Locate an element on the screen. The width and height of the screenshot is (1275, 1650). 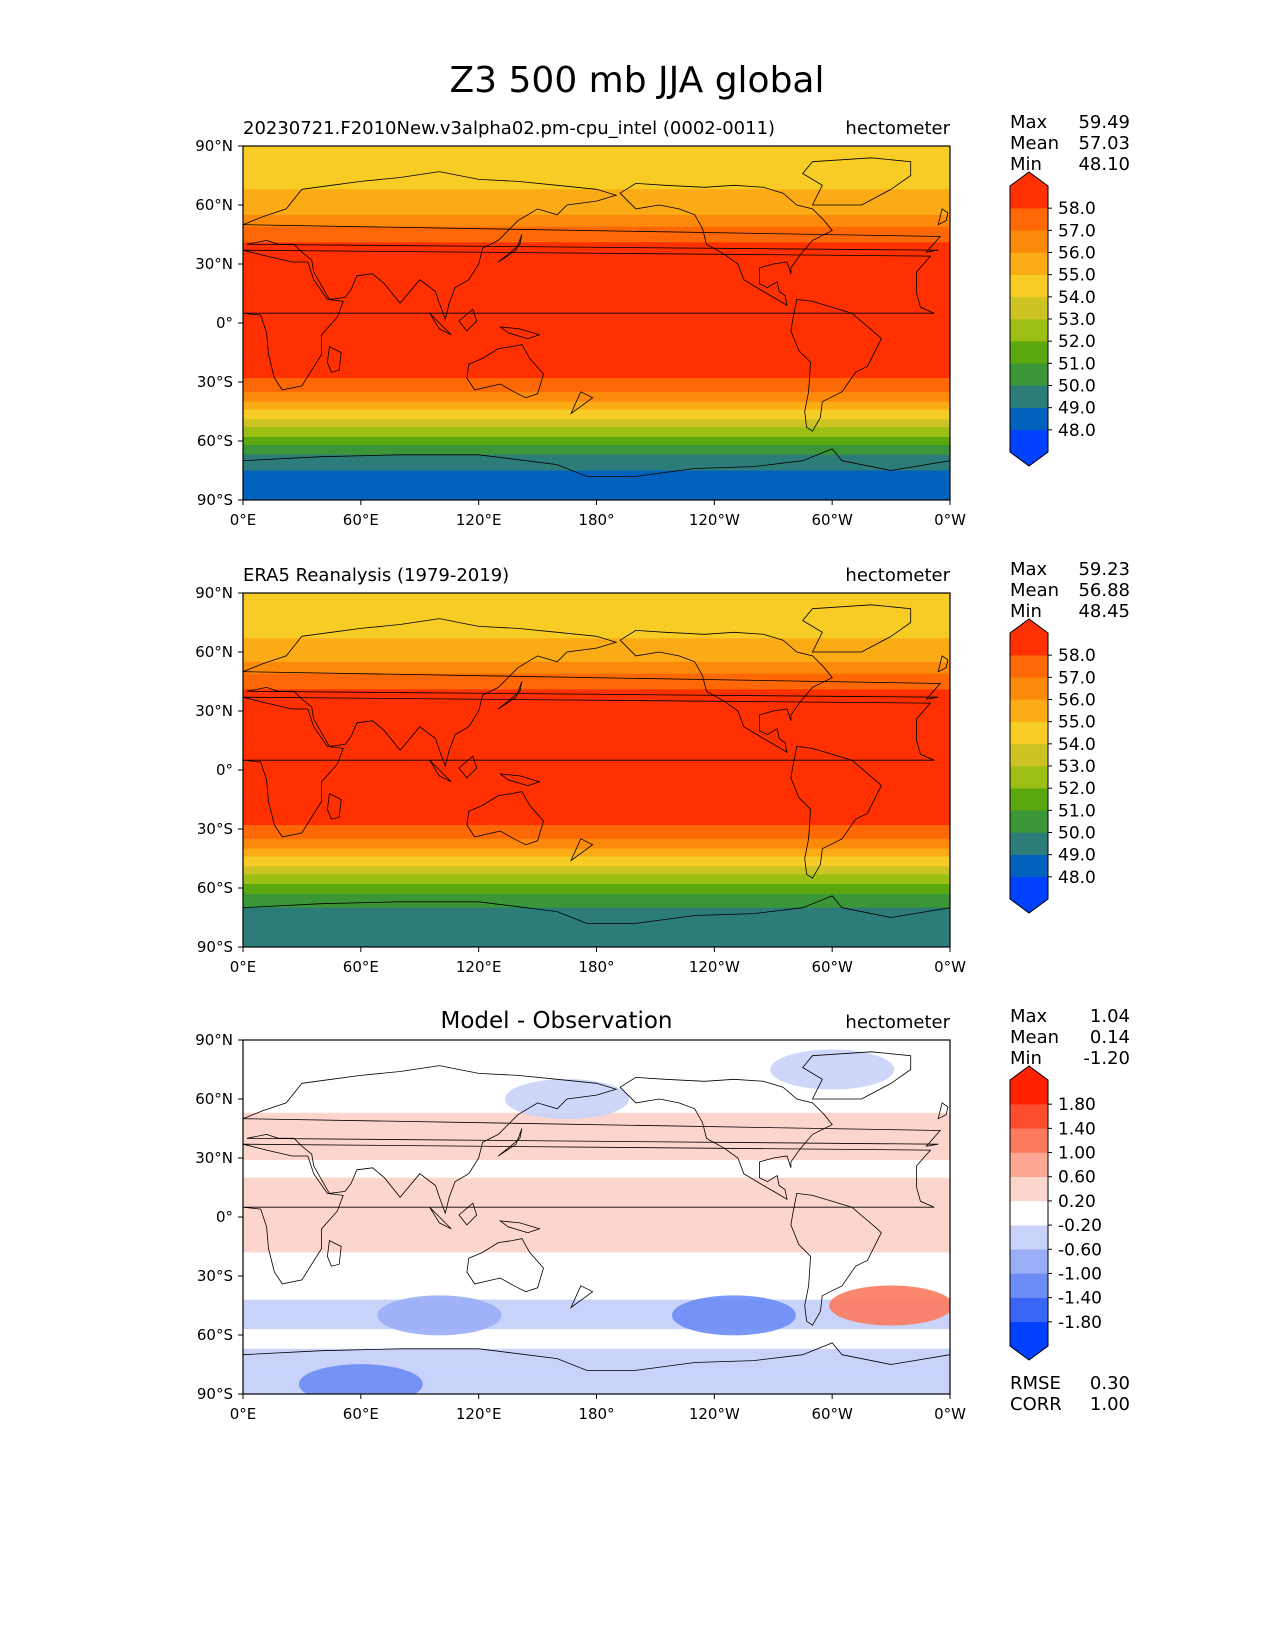
colorbar-label: 57.0 is located at coordinates (1077, 231).